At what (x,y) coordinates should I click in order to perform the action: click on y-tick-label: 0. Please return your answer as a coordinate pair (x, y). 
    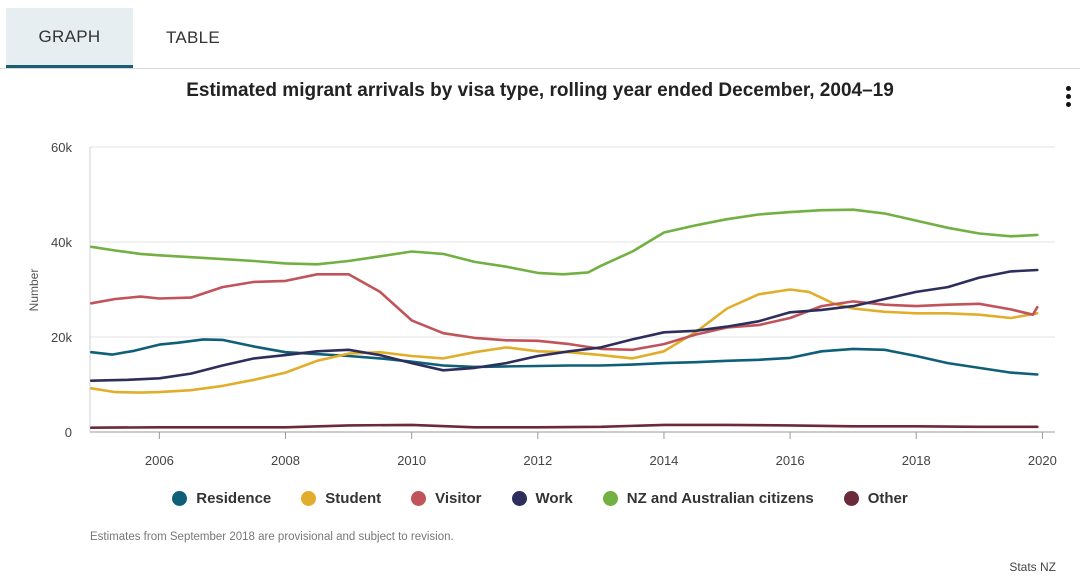
    Looking at the image, I should click on (68, 432).